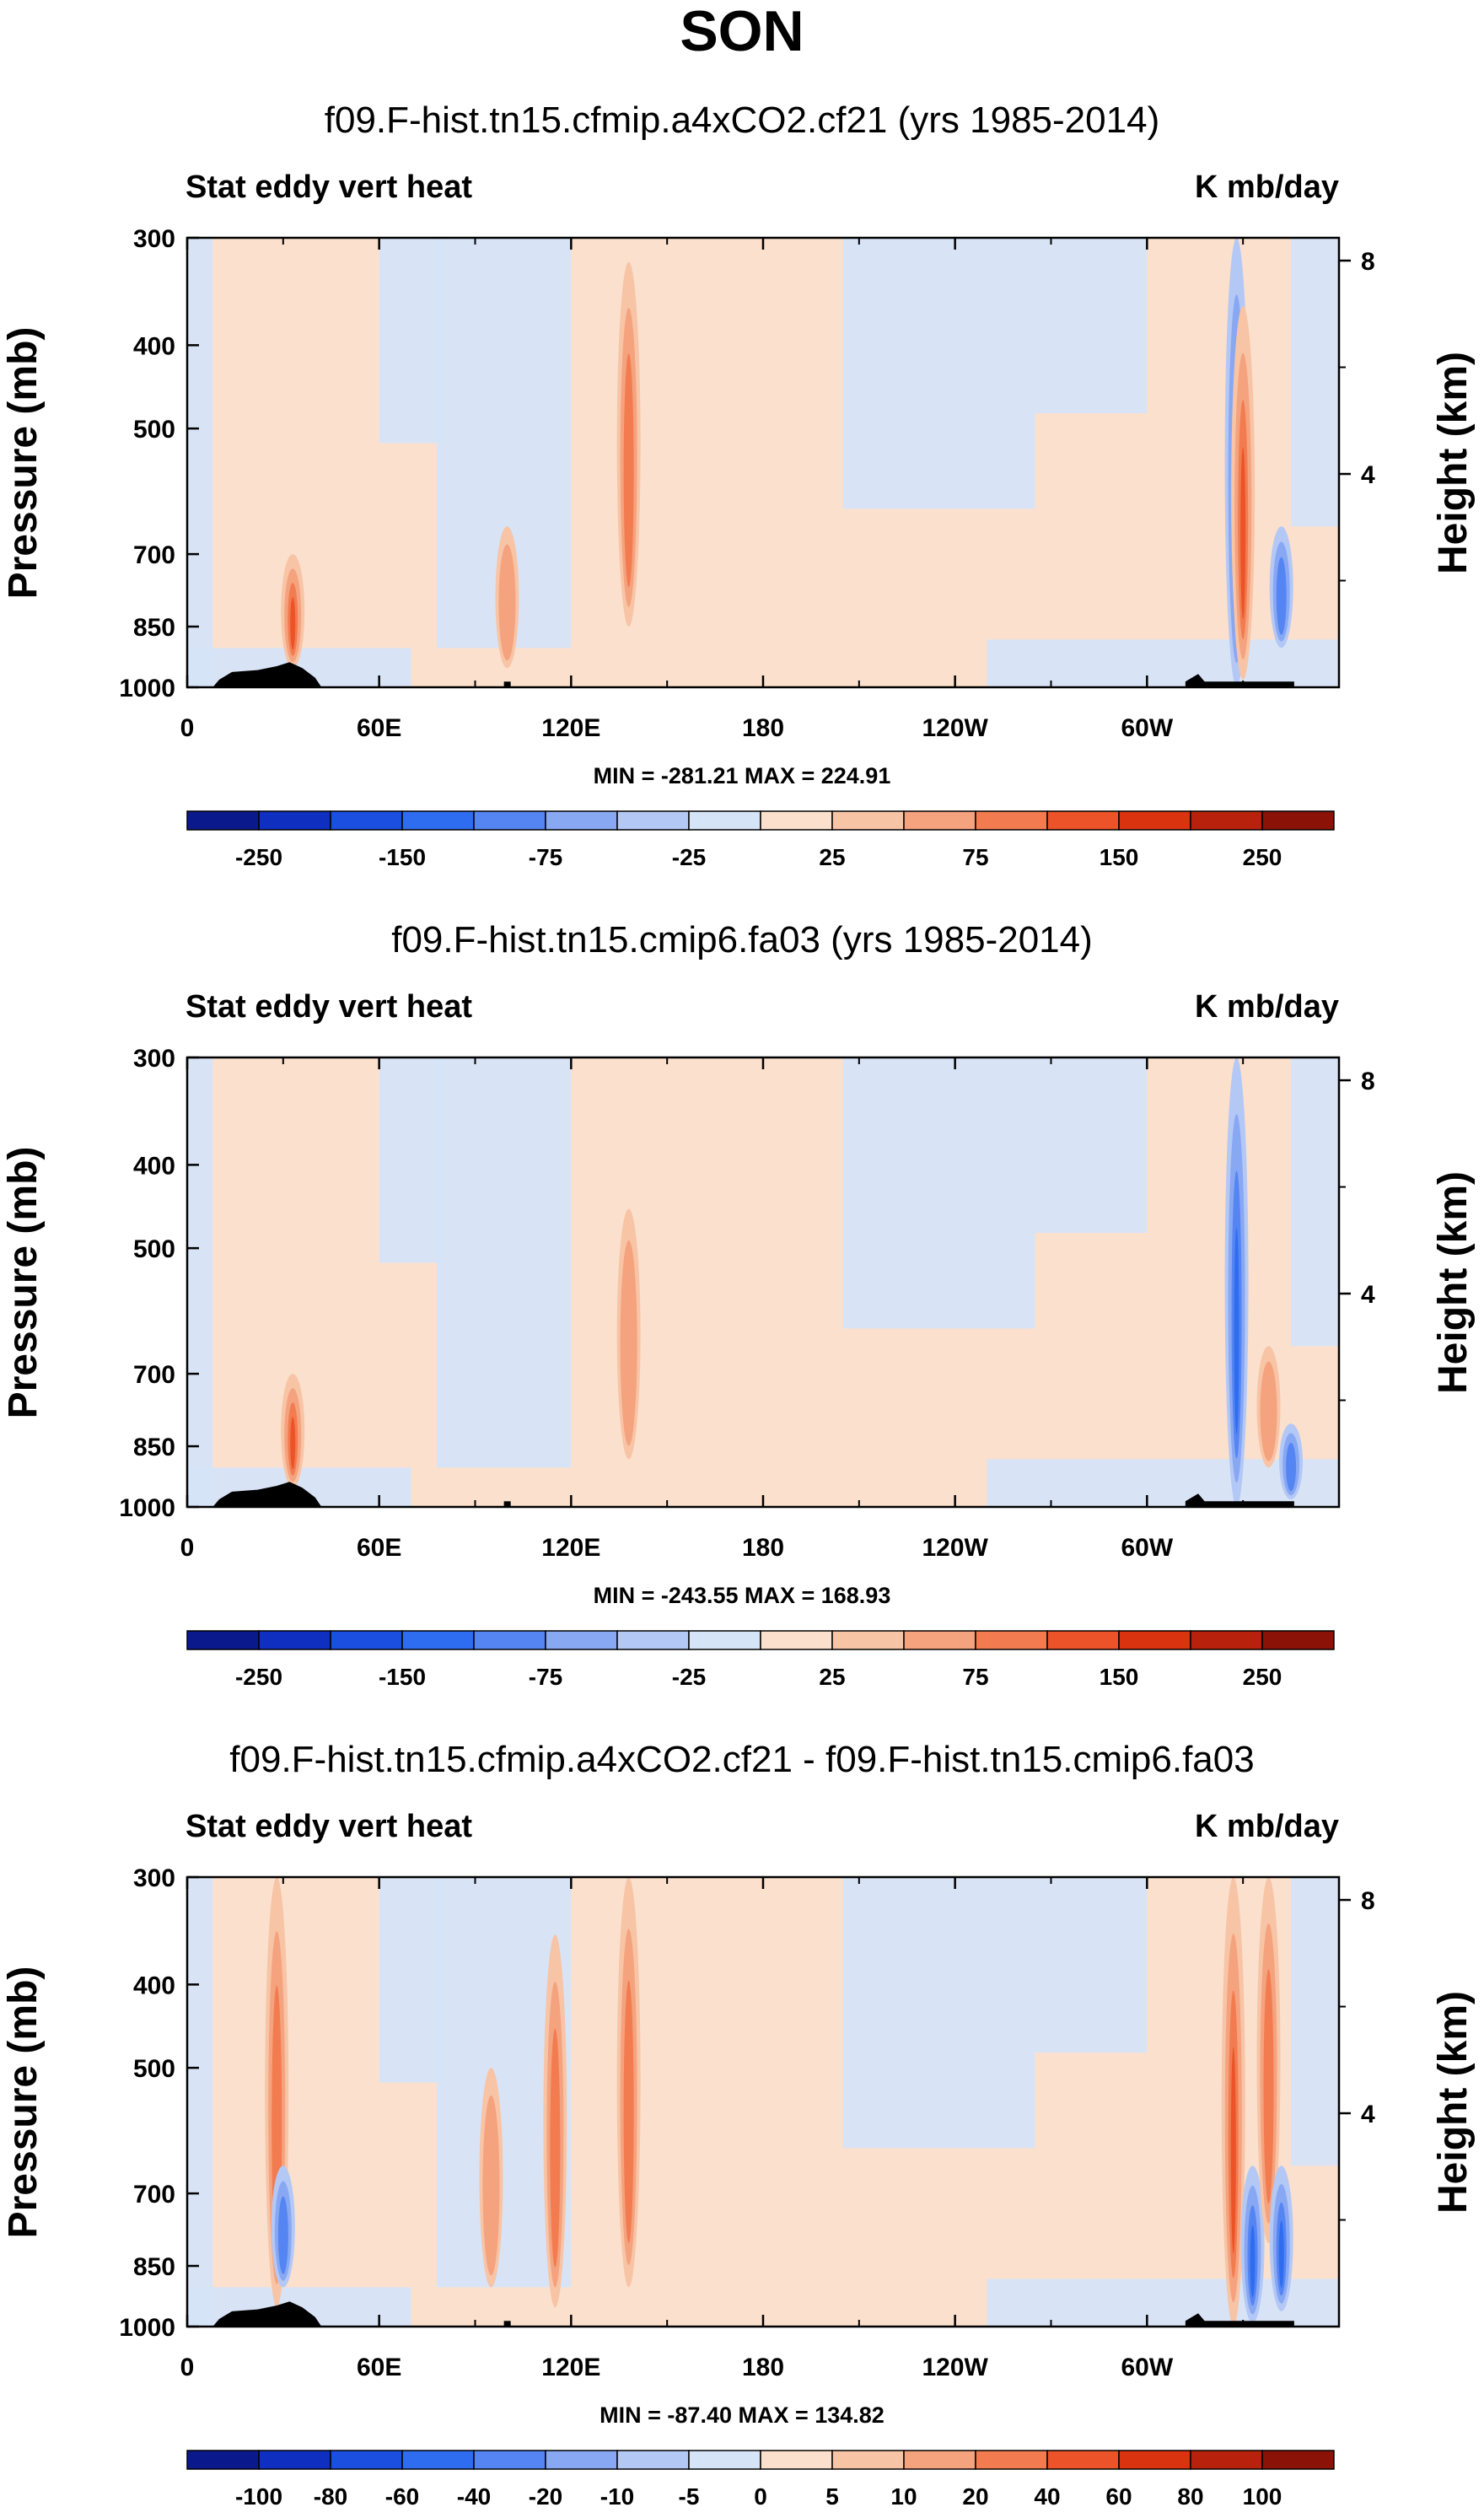 Image resolution: width=1484 pixels, height=2518 pixels. Describe the element at coordinates (1119, 1677) in the screenshot. I see `colorbar-label: 150` at that location.